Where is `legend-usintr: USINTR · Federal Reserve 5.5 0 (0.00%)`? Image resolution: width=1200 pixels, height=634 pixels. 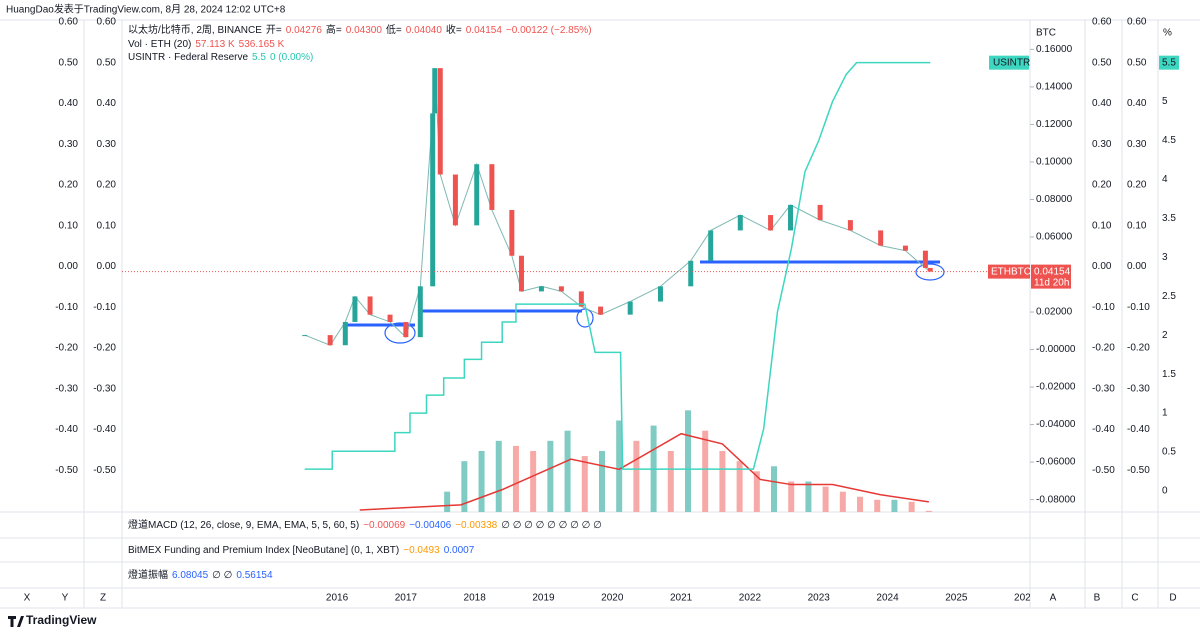 legend-usintr: USINTR · Federal Reserve 5.5 0 (0.00%) is located at coordinates (220, 57).